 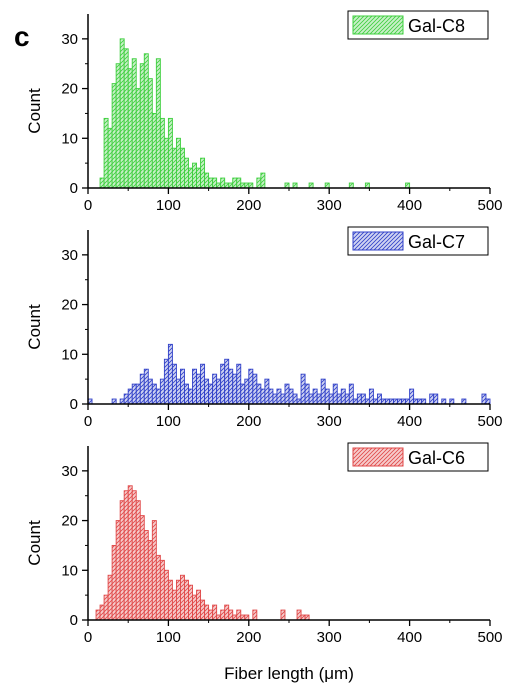 What do you see at coordinates (436, 26) in the screenshot?
I see `legend-label: Gal-C8` at bounding box center [436, 26].